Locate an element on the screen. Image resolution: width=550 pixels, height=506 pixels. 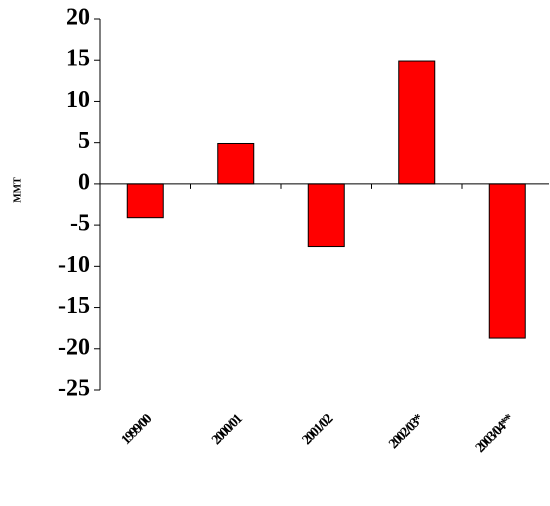
y-tick-label: 15 is located at coordinates (78, 59).